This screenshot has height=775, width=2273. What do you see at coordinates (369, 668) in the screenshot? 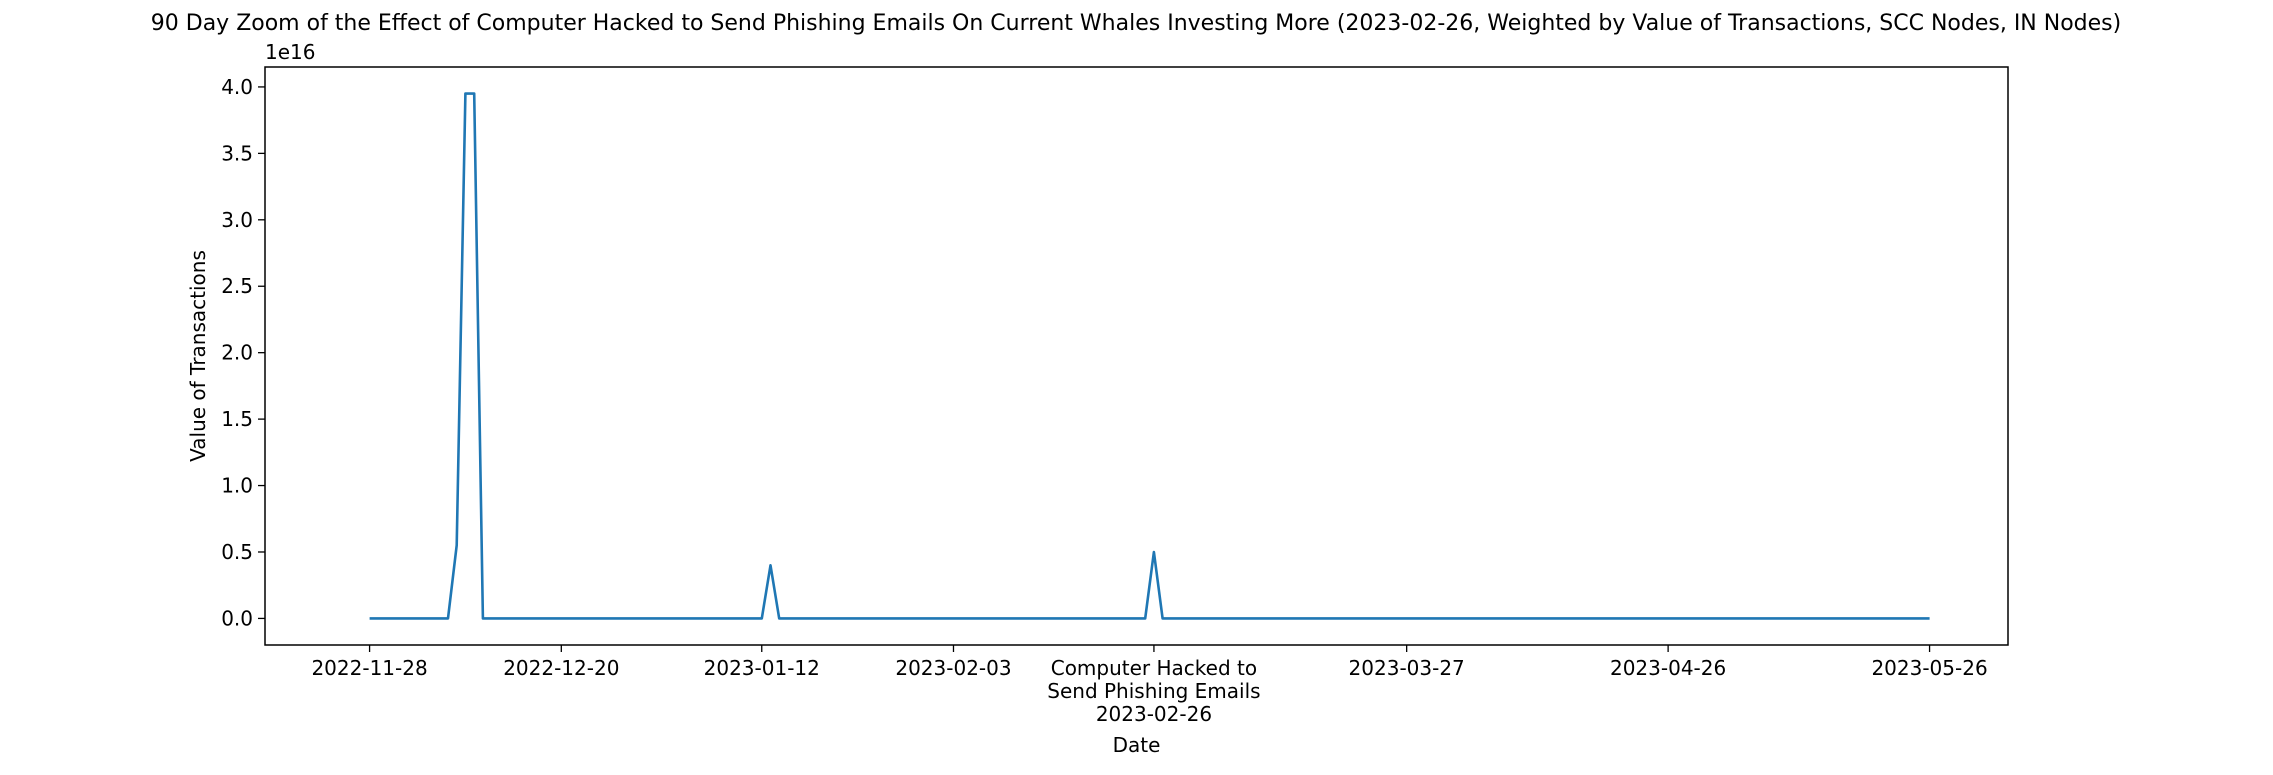
I see `x-tick-label: 2022-11-28` at bounding box center [369, 668].